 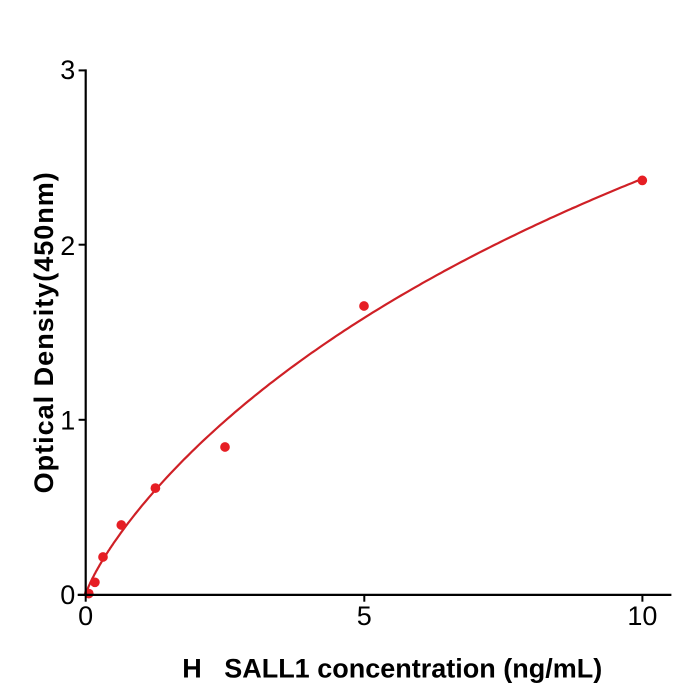 I want to click on svg-text: 3, so click(x=67, y=70).